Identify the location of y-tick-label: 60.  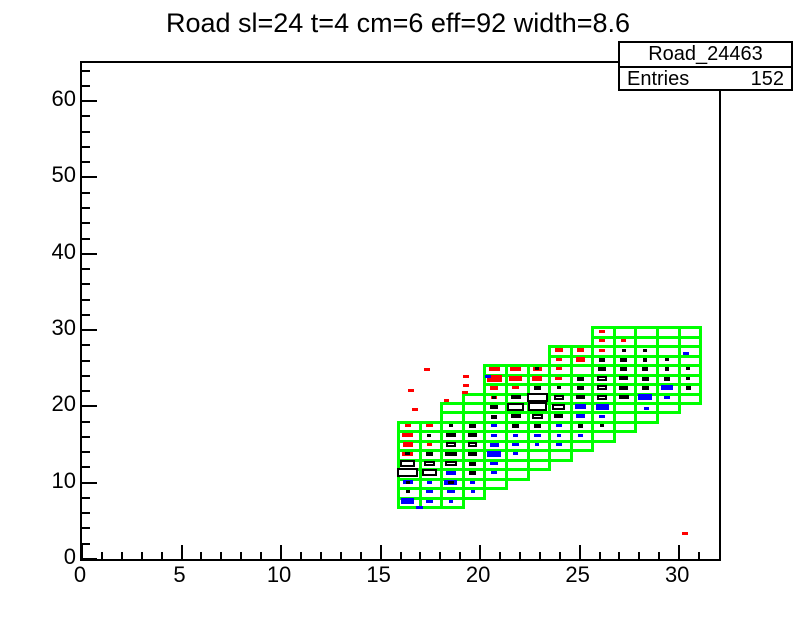
(63, 99).